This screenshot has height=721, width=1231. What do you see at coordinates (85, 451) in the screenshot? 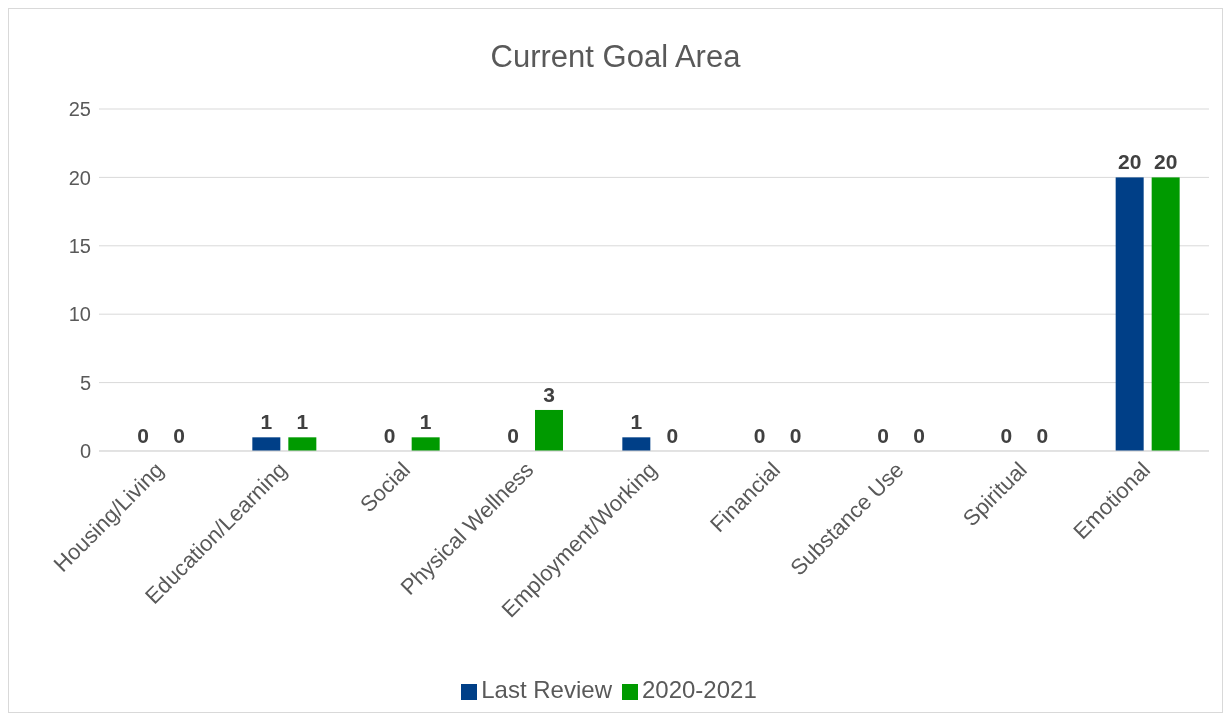
I see `y-tick-label: 0` at bounding box center [85, 451].